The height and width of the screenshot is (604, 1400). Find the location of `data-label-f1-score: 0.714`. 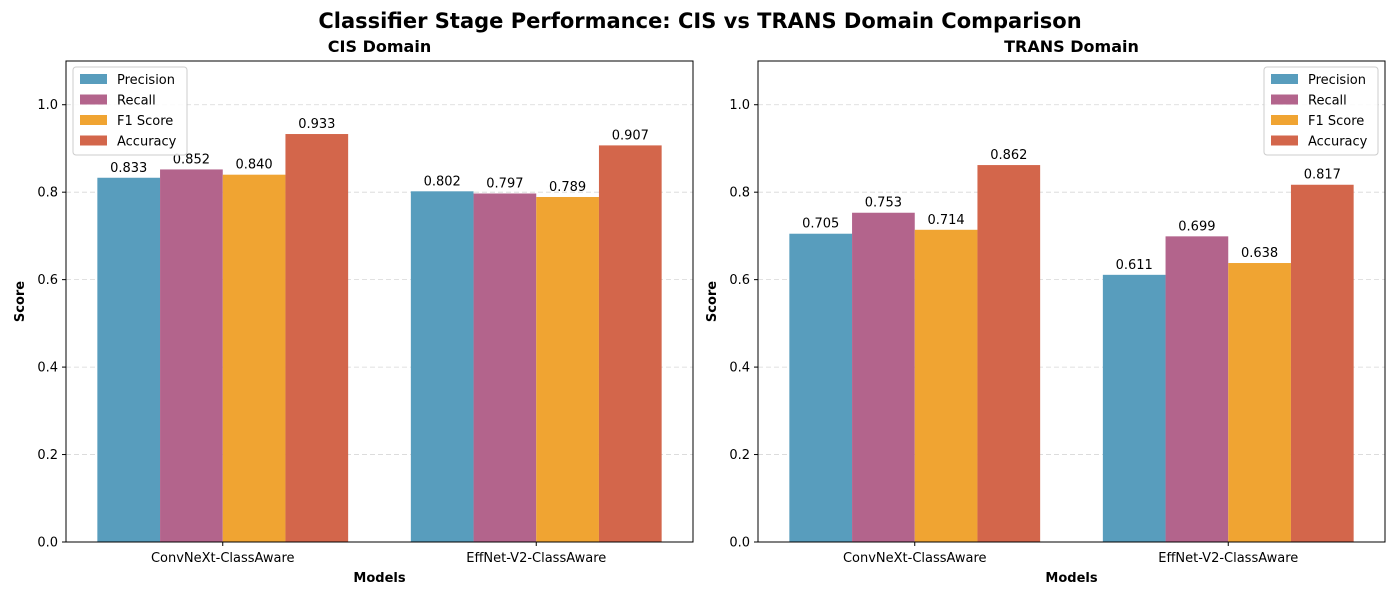

data-label-f1-score: 0.714 is located at coordinates (945, 220).